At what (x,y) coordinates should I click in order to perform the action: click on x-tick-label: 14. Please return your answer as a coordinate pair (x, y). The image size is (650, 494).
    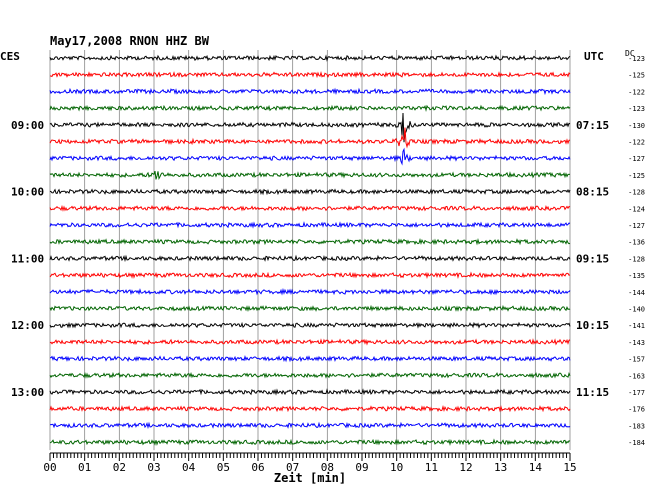
    Looking at the image, I should click on (536, 467).